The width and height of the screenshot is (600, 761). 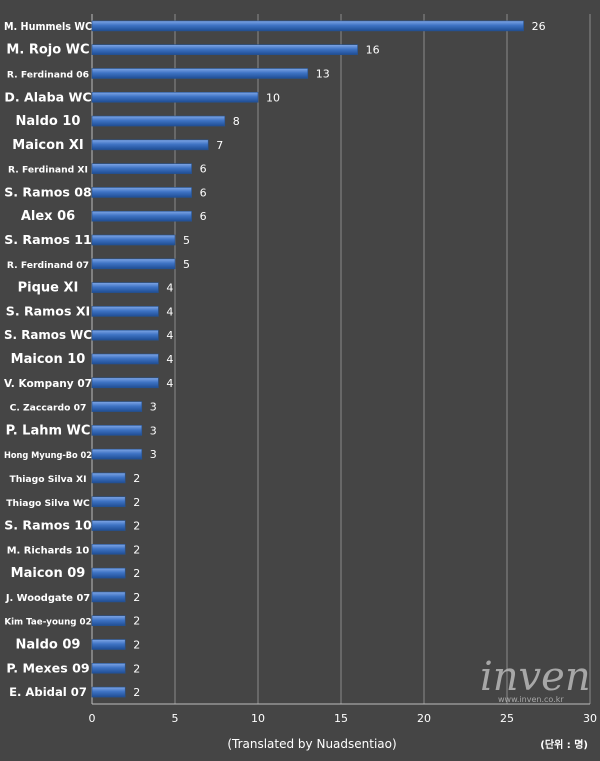 I want to click on x-tick-label: 30, so click(x=590, y=718).